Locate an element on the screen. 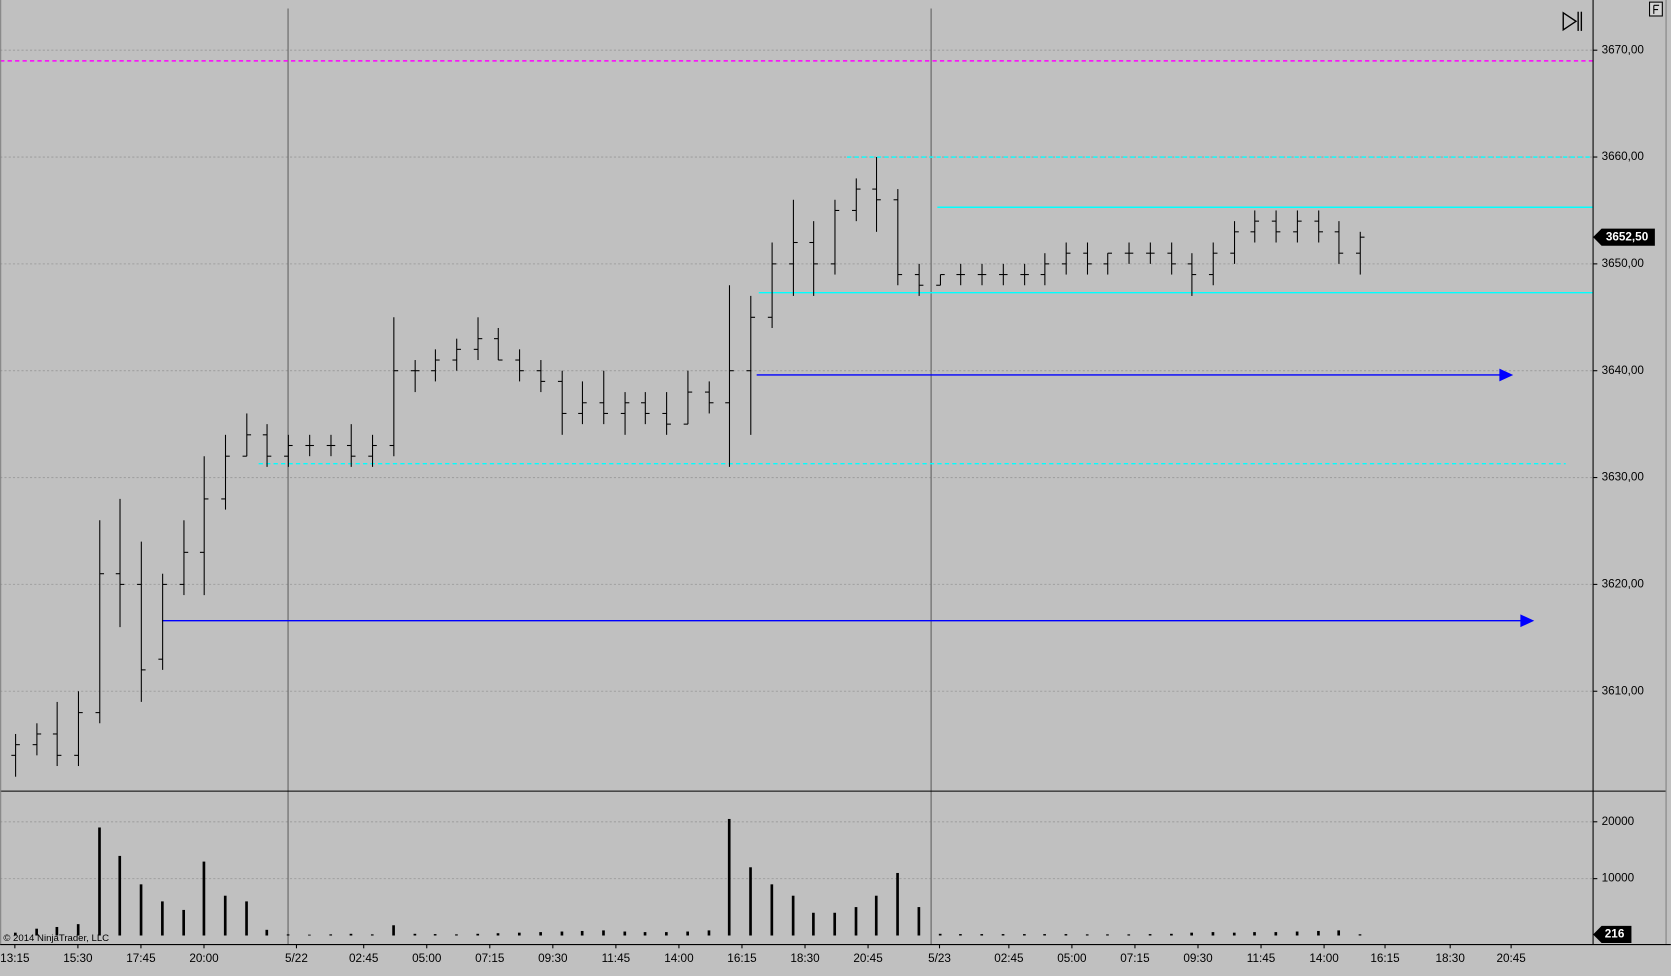 The image size is (1671, 976). x-tick-label: 02:45 is located at coordinates (1009, 958).